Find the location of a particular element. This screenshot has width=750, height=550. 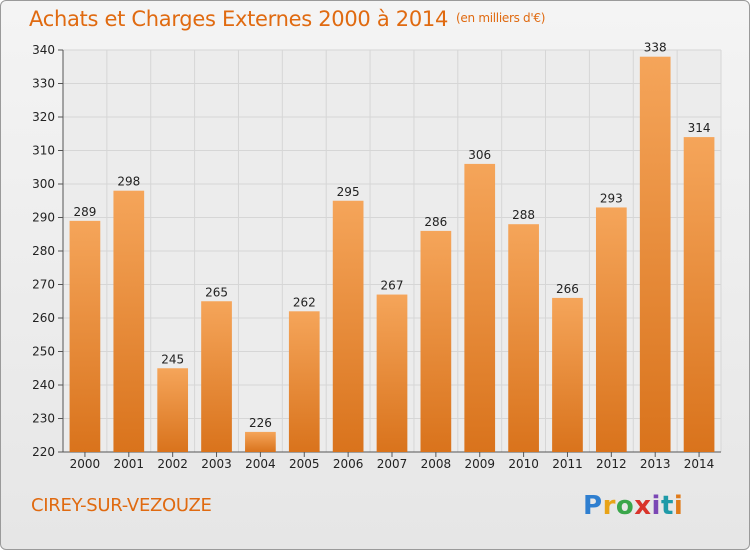

bar-value-label: 338 is located at coordinates (655, 48).